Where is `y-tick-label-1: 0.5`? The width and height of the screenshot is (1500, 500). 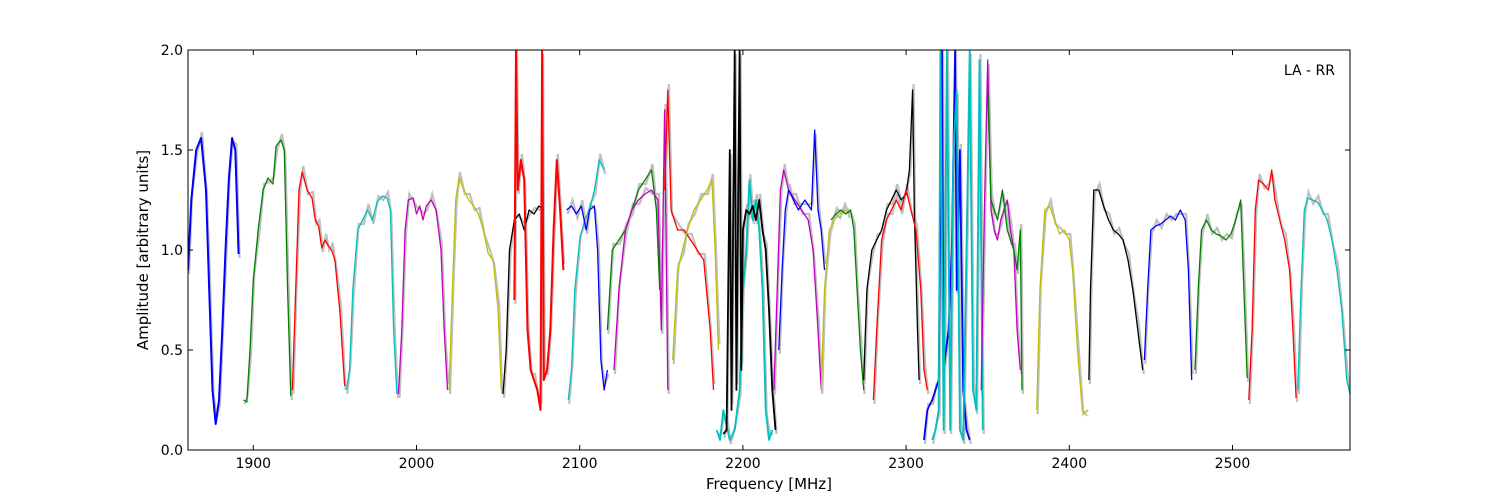
y-tick-label-1: 0.5 is located at coordinates (172, 351).